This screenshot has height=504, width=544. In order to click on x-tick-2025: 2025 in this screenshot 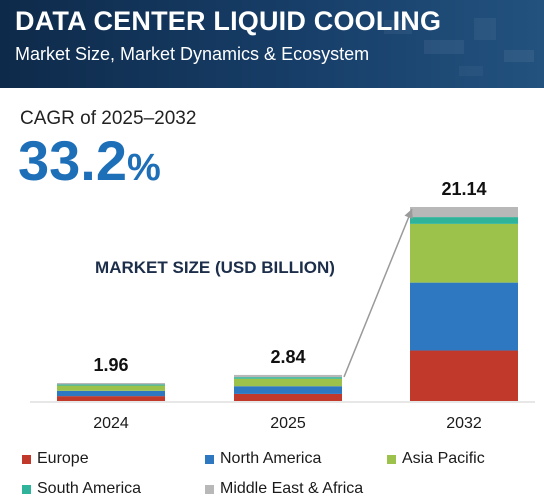, I will do `click(288, 423)`.